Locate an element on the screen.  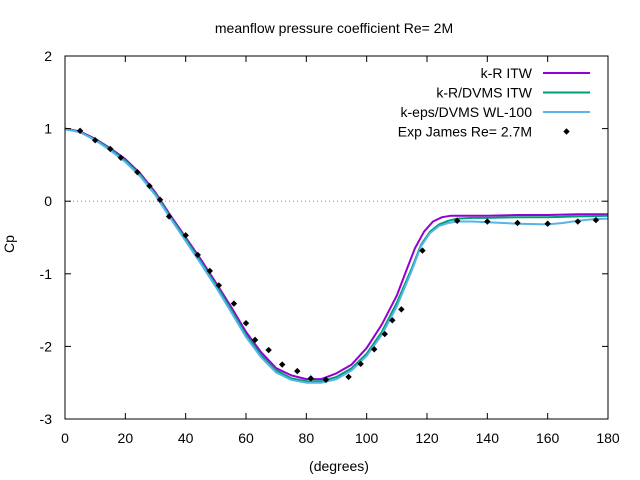
legend-label-k-r-dvms-itw: k-R/DVMS ITW is located at coordinates (484, 93).